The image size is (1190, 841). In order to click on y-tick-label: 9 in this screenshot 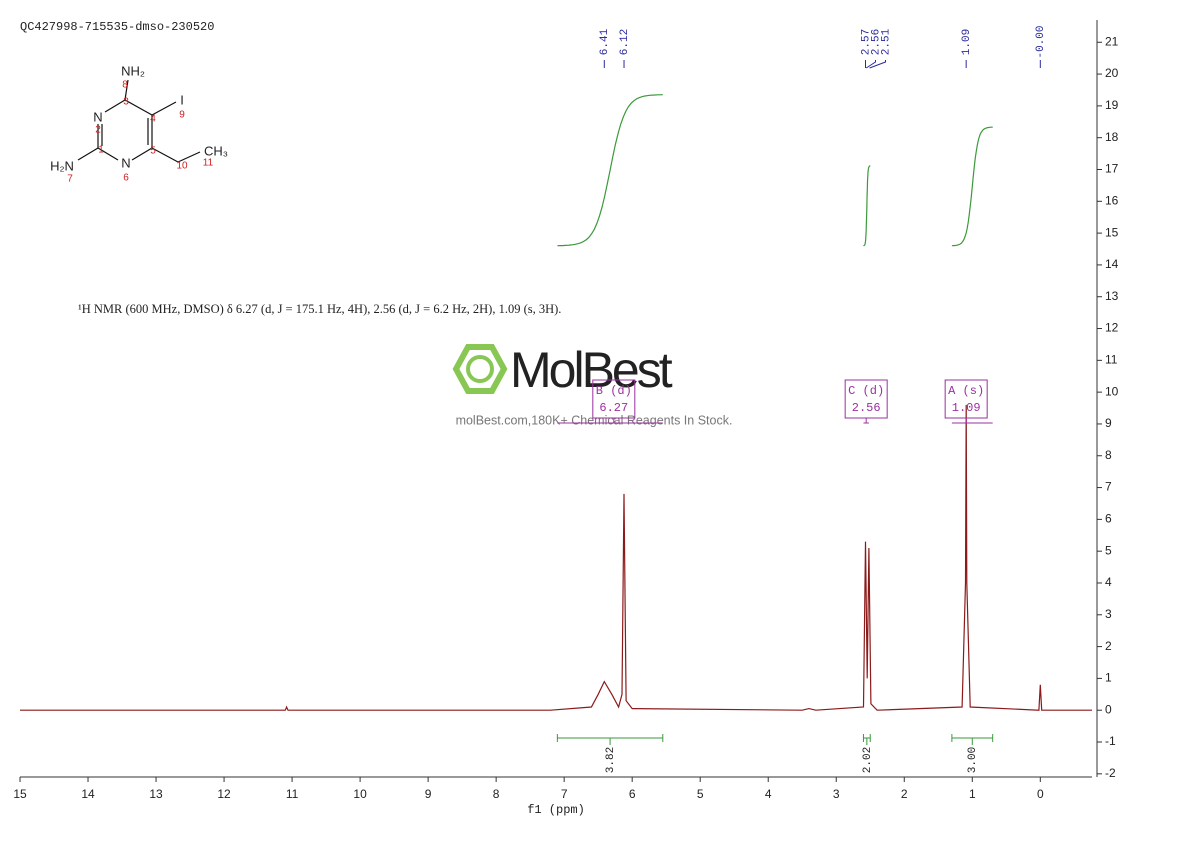, I will do `click(1108, 423)`.